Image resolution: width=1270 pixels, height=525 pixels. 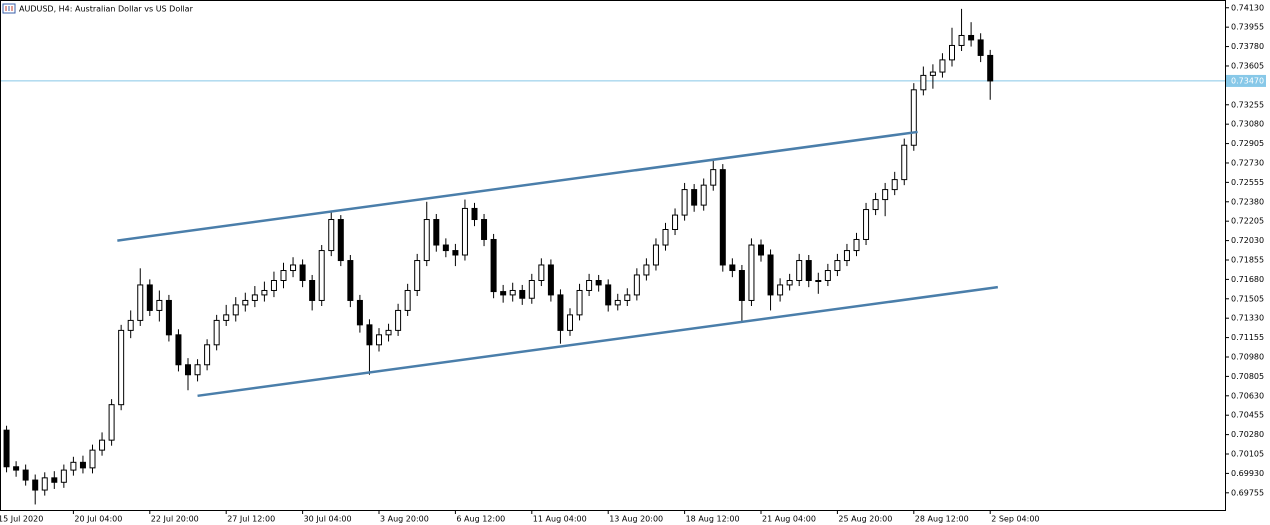 I want to click on x-tick-label: 27 Jul 12:00, so click(x=251, y=519).